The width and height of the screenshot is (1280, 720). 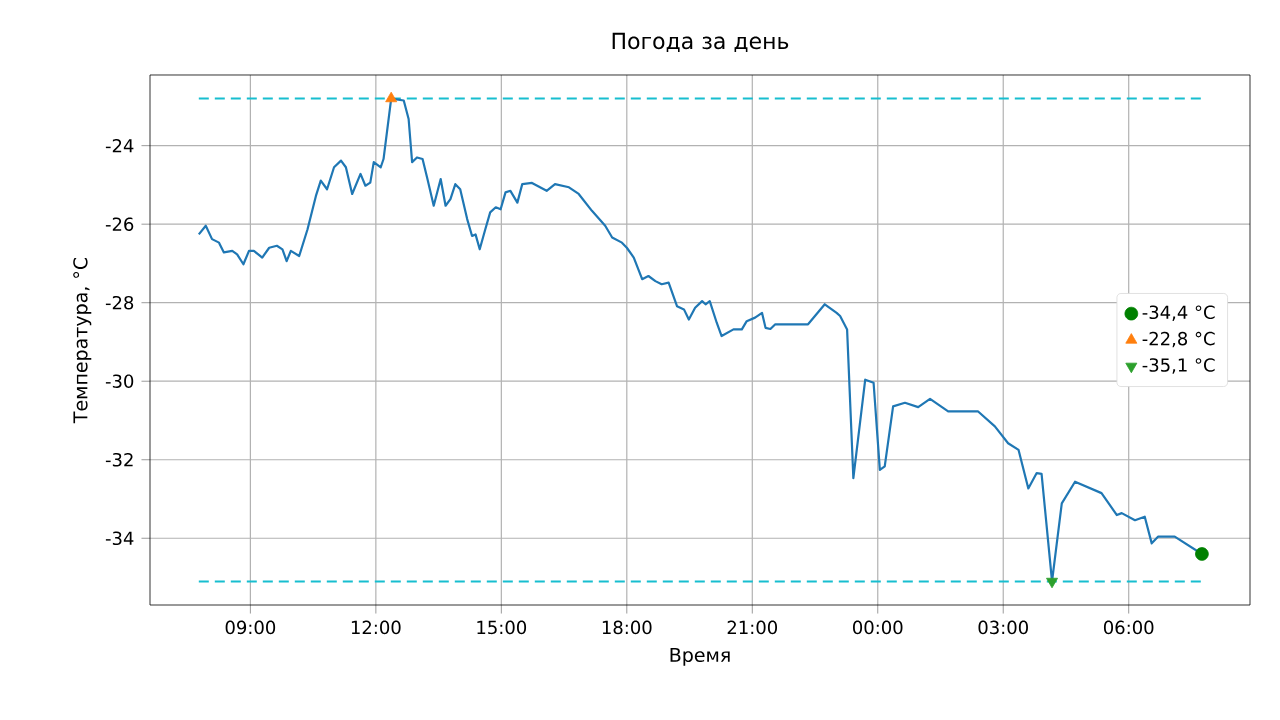 What do you see at coordinates (119, 538) in the screenshot?
I see `y-tick-label: -34` at bounding box center [119, 538].